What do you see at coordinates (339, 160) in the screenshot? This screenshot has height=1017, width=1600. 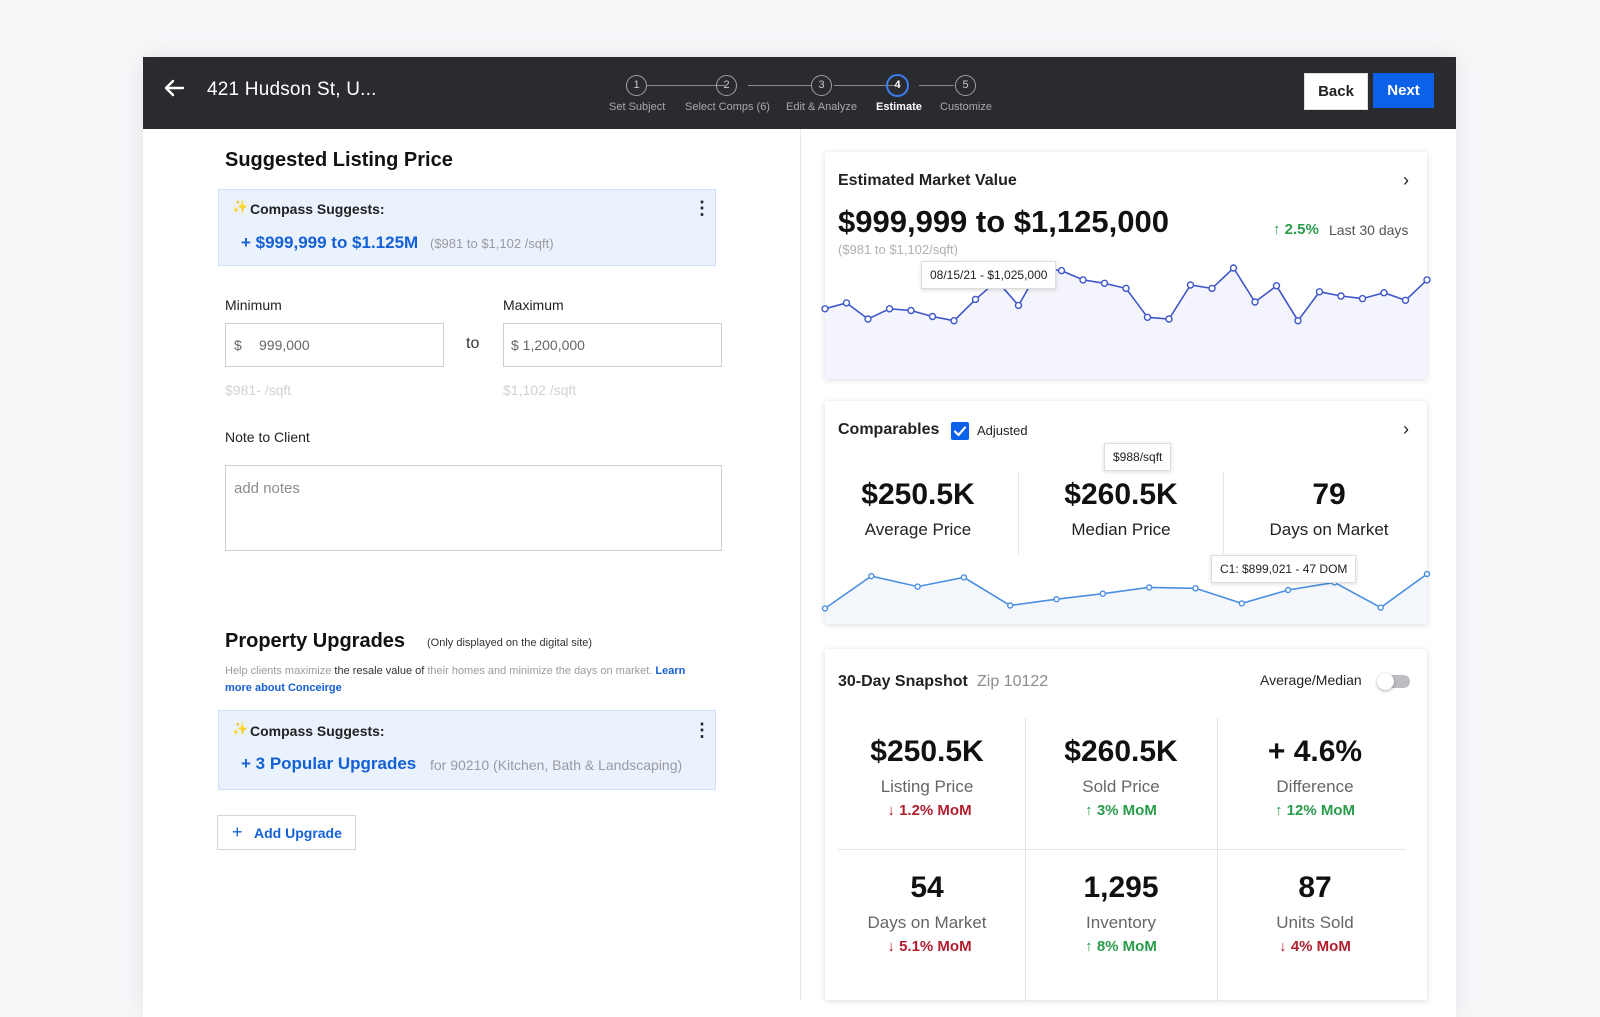 I see `listing-price-title: Suggested Listing Price` at bounding box center [339, 160].